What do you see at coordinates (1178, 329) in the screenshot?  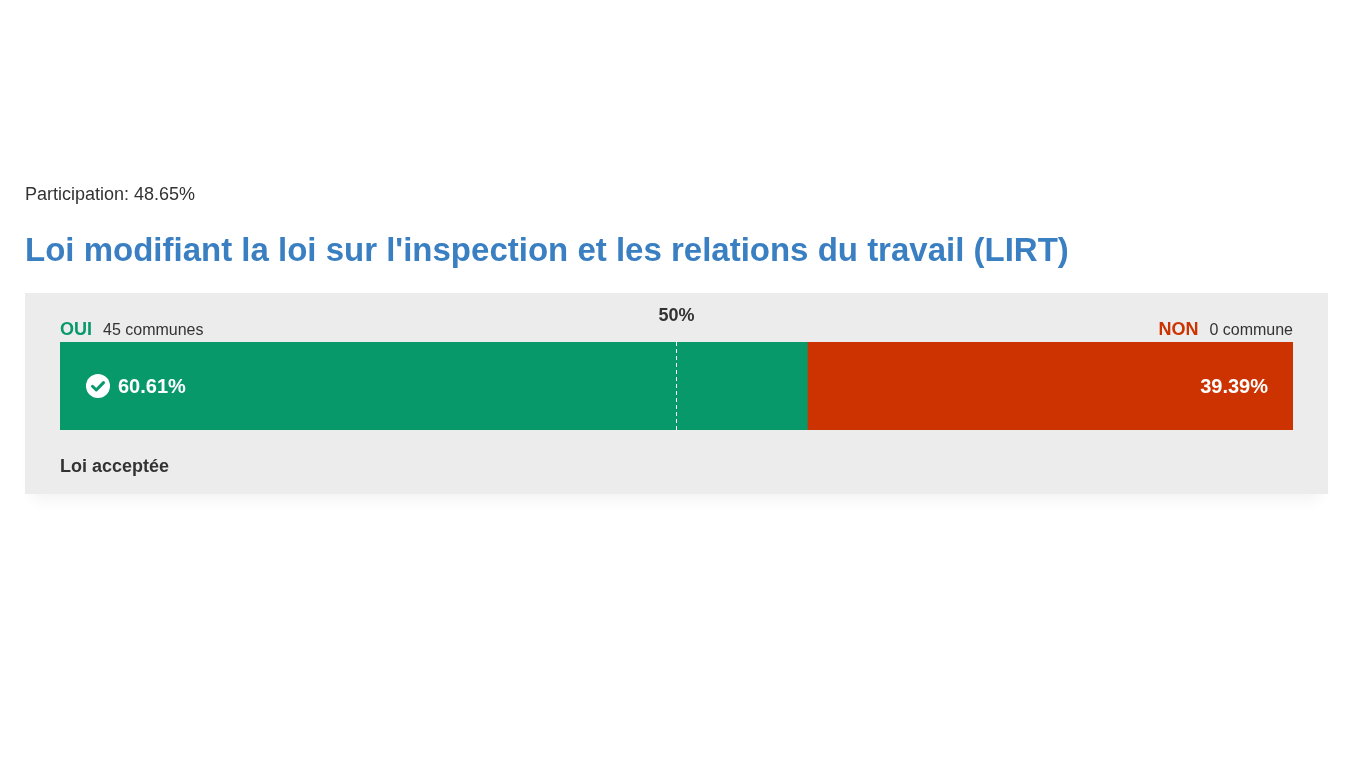 I see `series-label: NON` at bounding box center [1178, 329].